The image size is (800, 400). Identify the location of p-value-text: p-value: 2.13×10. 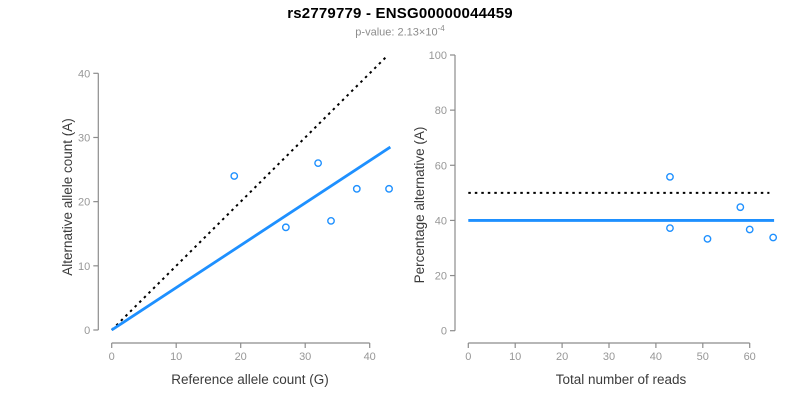
(396, 32).